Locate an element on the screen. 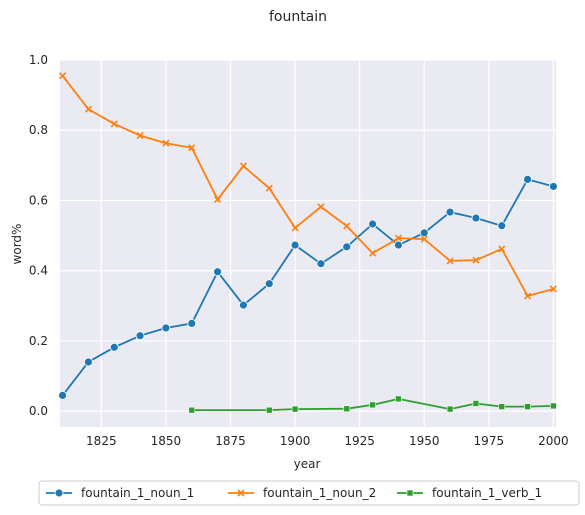 Image resolution: width=585 pixels, height=515 pixels. y-tick-label: 1.0 is located at coordinates (38, 60).